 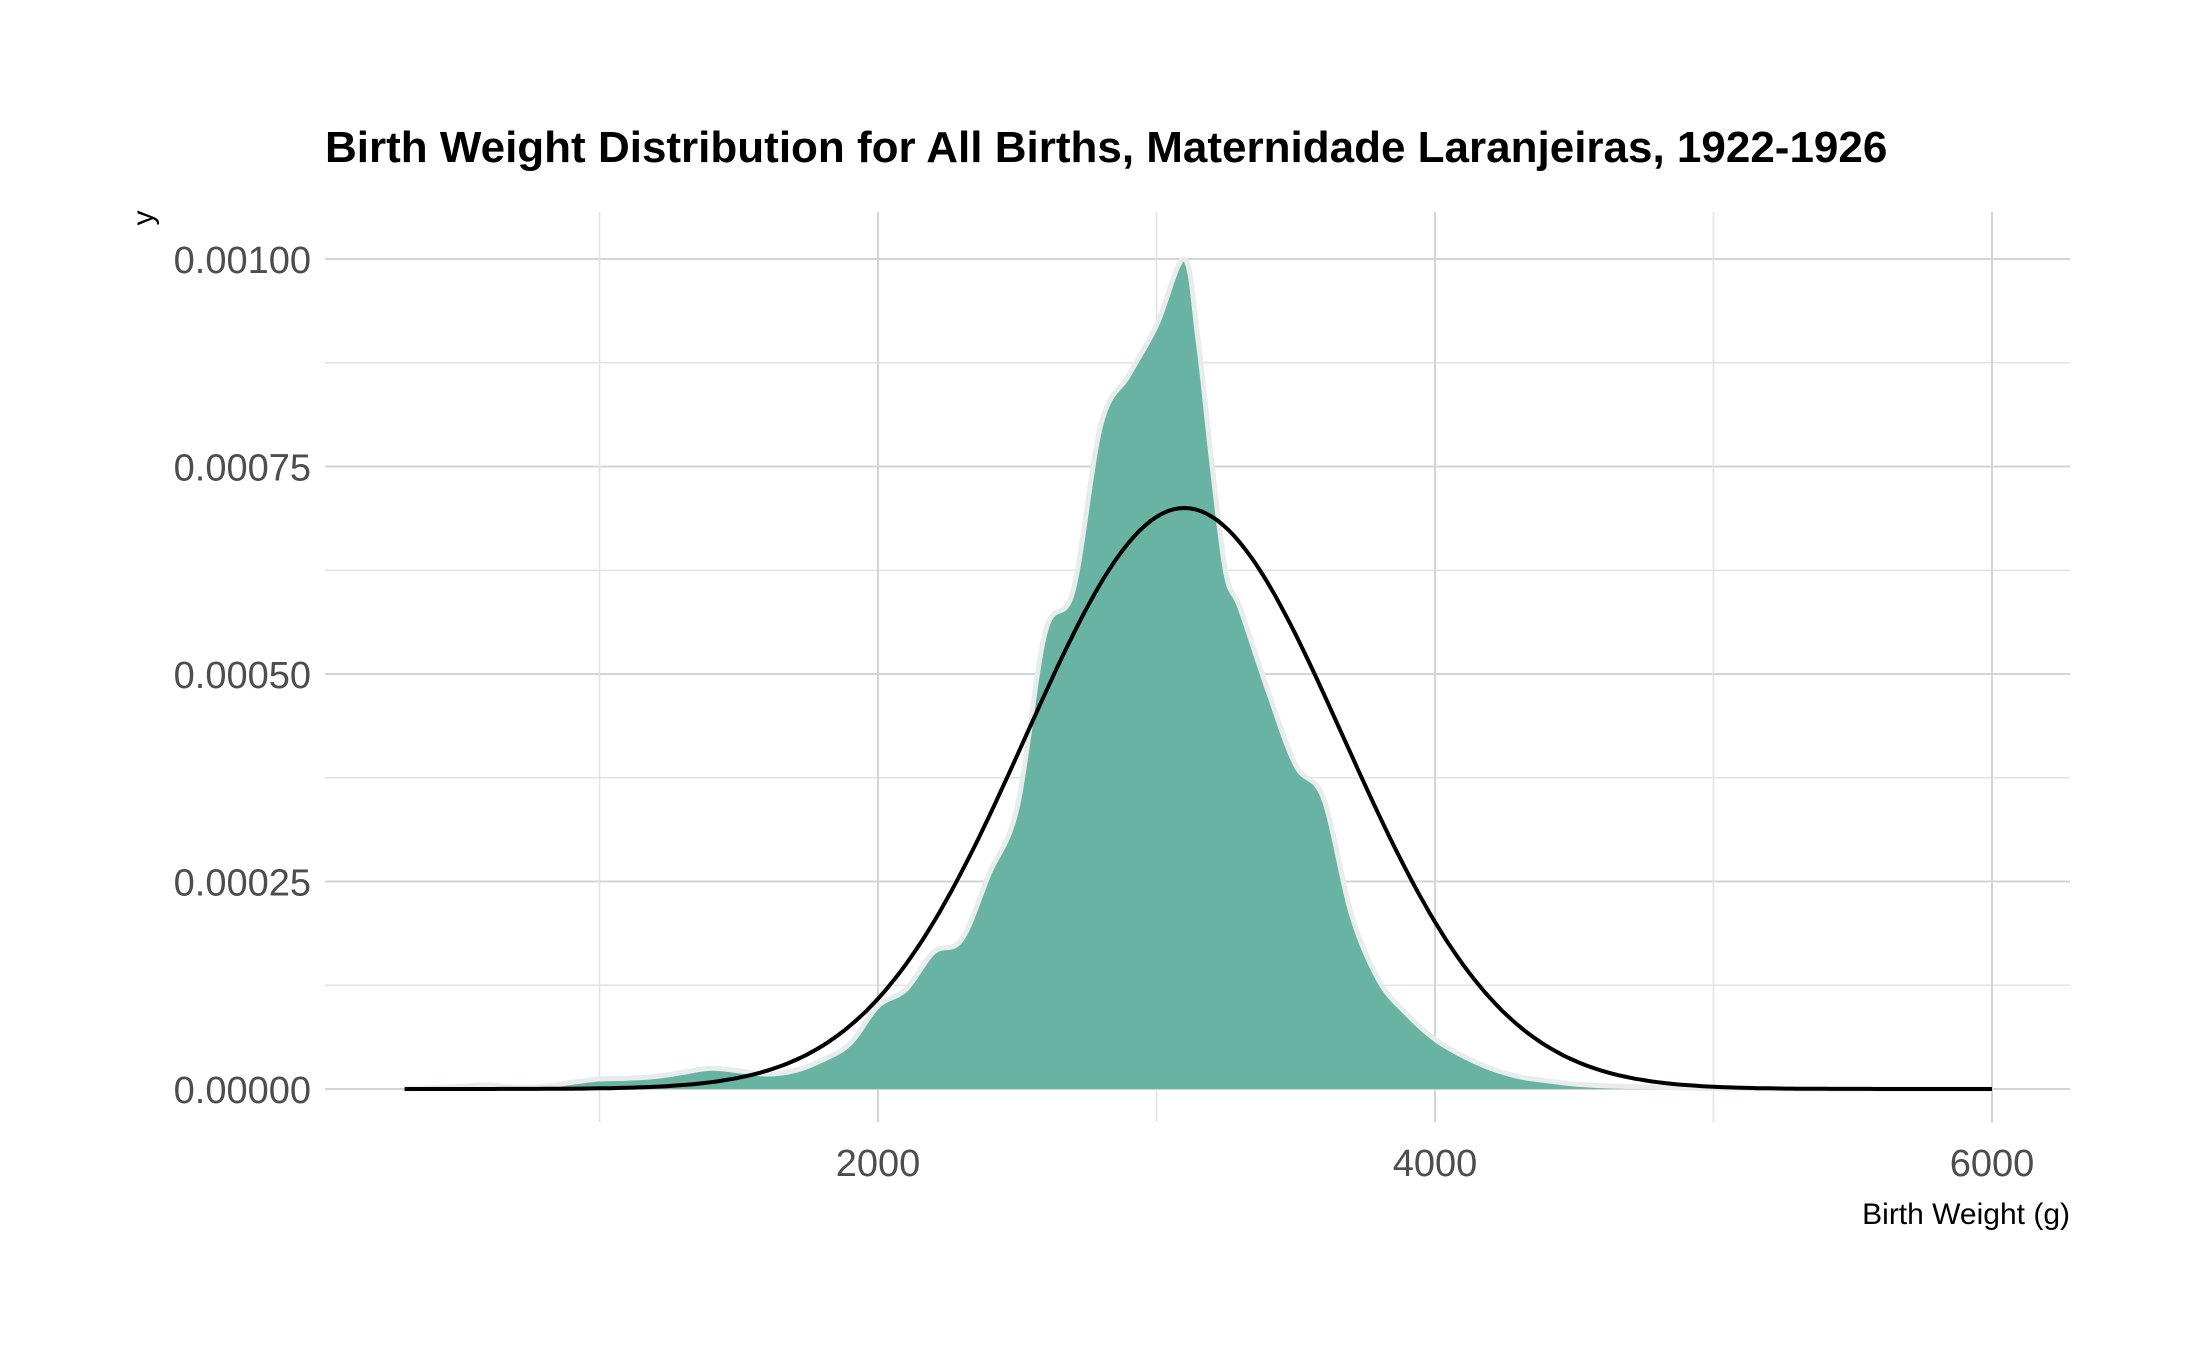 What do you see at coordinates (143, 218) in the screenshot?
I see `y-axis-label: y` at bounding box center [143, 218].